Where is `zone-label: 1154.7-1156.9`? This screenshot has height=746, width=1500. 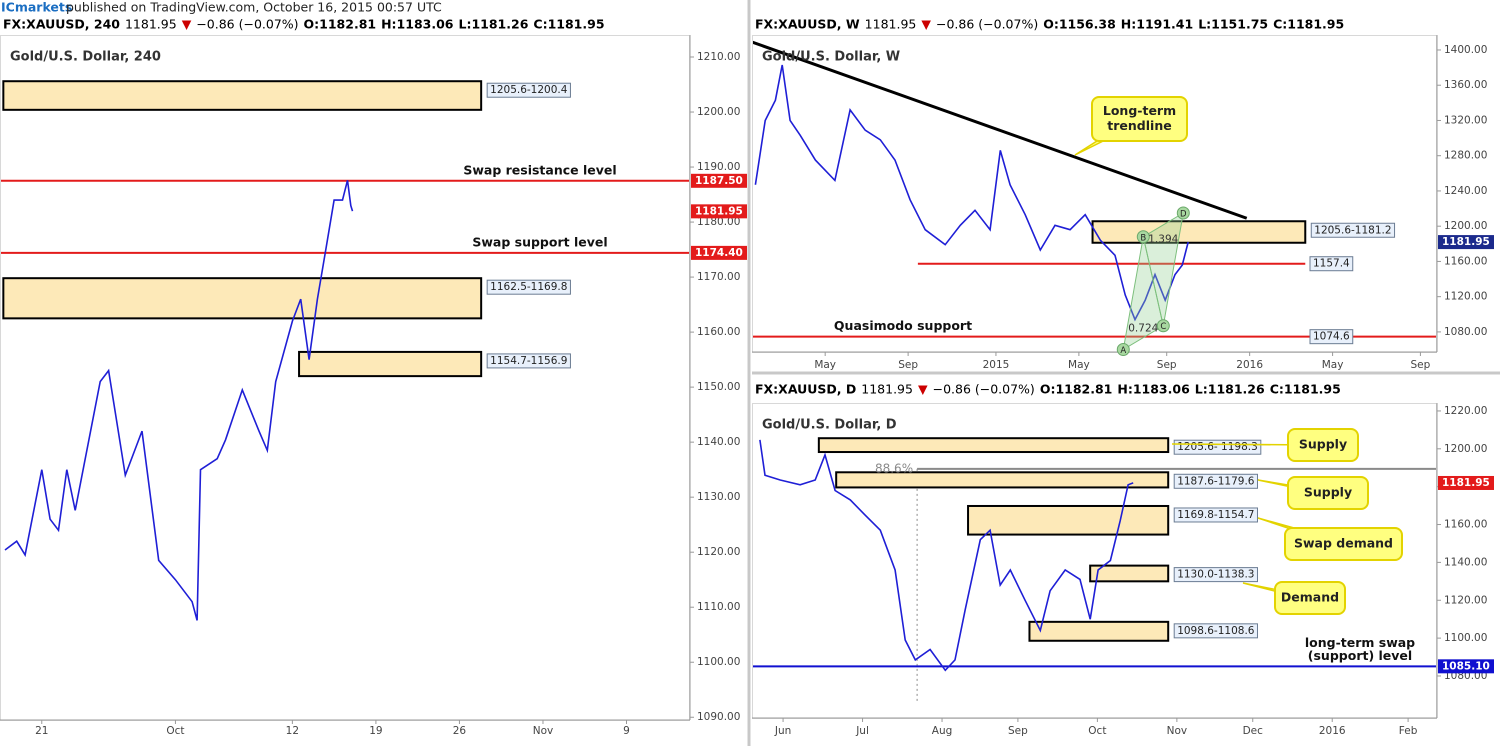 zone-label: 1154.7-1156.9 is located at coordinates (528, 361).